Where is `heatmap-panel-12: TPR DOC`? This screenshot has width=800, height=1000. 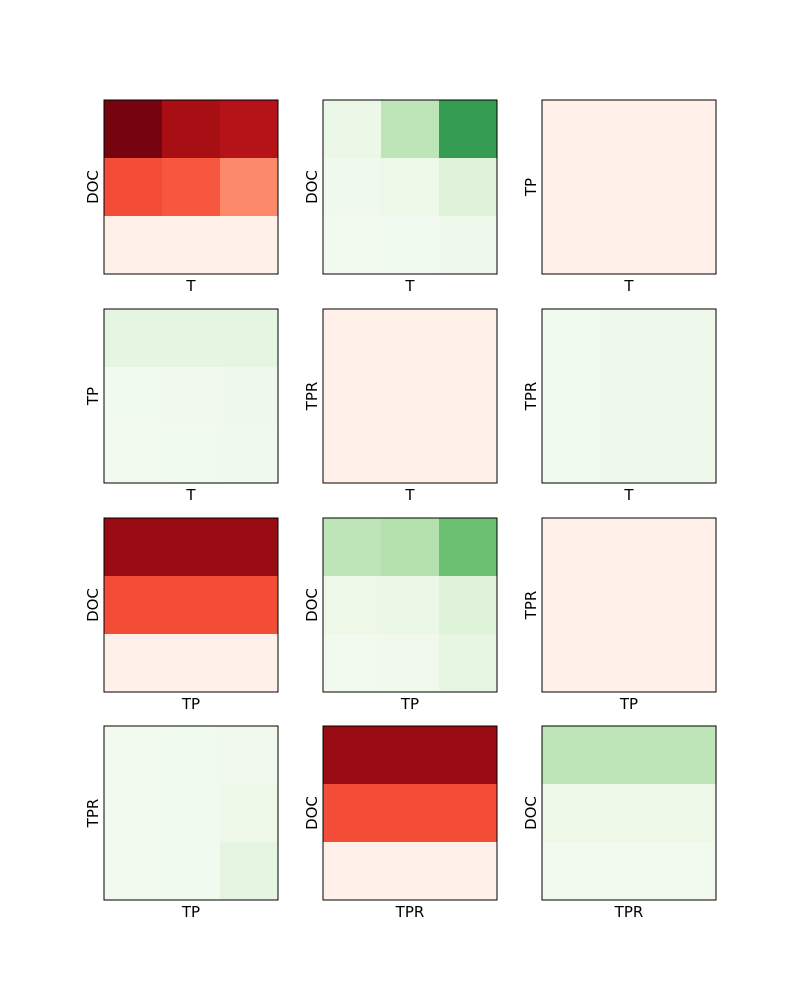
heatmap-panel-12: TPR DOC is located at coordinates (619, 823).